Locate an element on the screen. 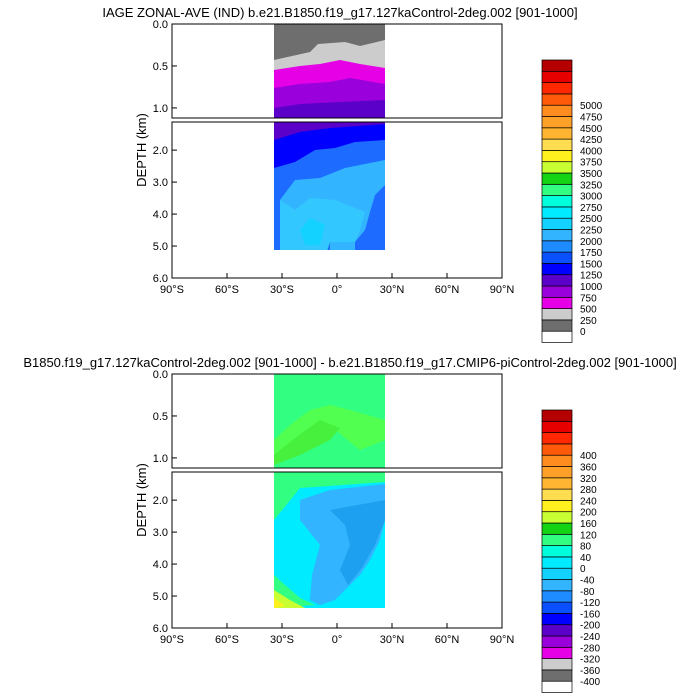 Image resolution: width=700 pixels, height=700 pixels. colorbar-label: -240 is located at coordinates (590, 637).